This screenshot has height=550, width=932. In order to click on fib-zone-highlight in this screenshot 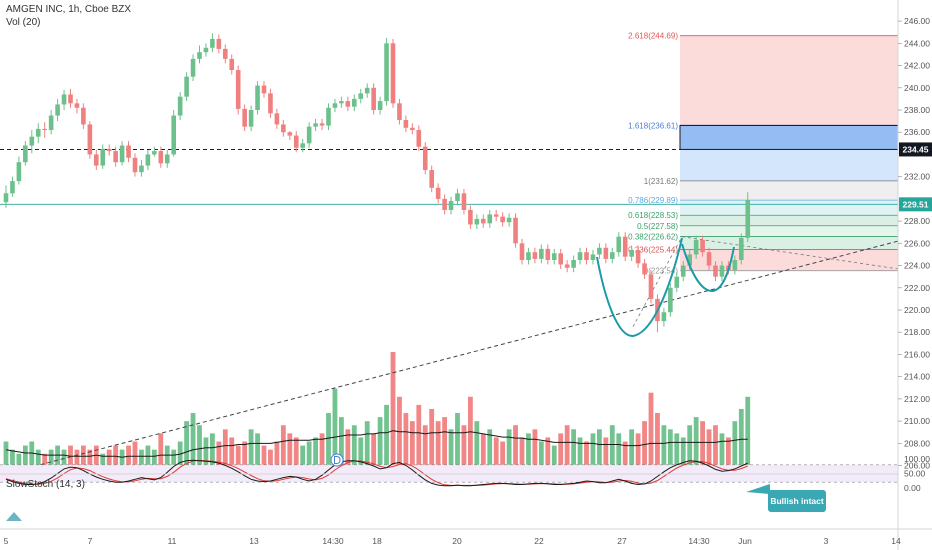, I will do `click(789, 137)`.